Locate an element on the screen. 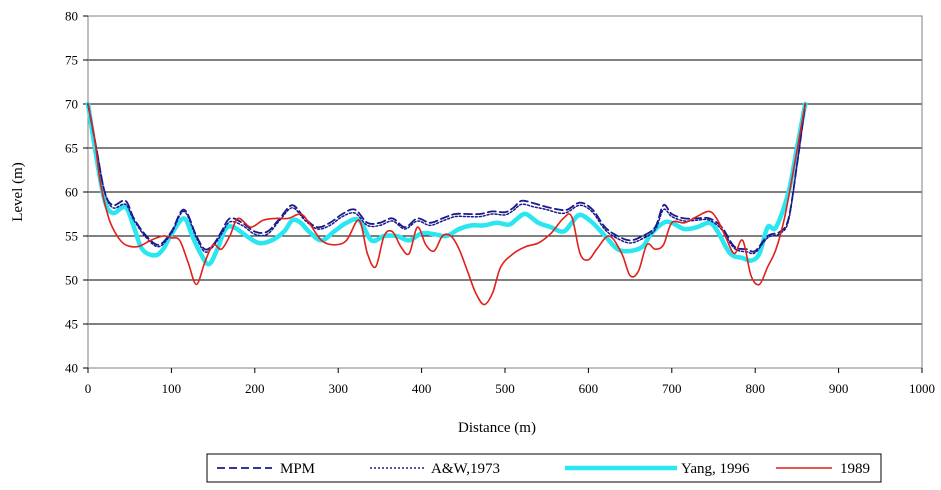 The image size is (941, 490). x-tick-label: 600 is located at coordinates (589, 388).